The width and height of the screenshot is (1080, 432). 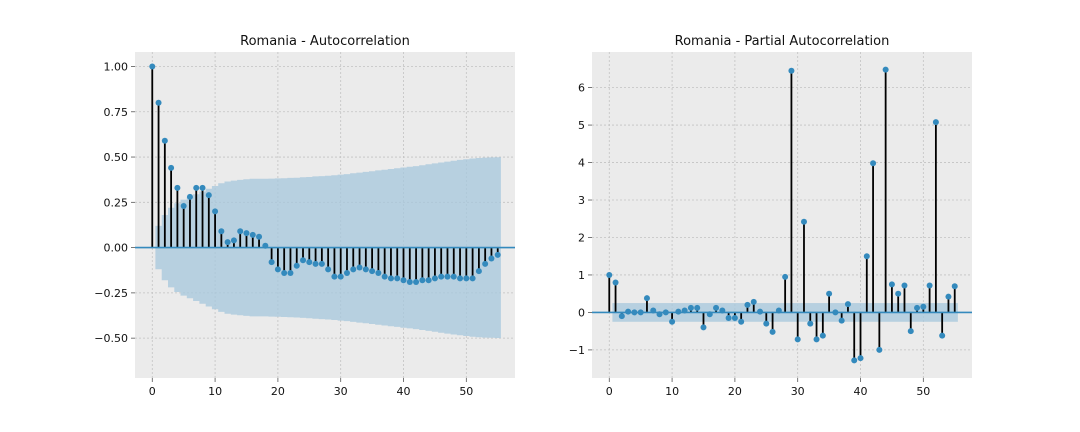 I want to click on pacf-xtick-label: 20, so click(x=735, y=391).